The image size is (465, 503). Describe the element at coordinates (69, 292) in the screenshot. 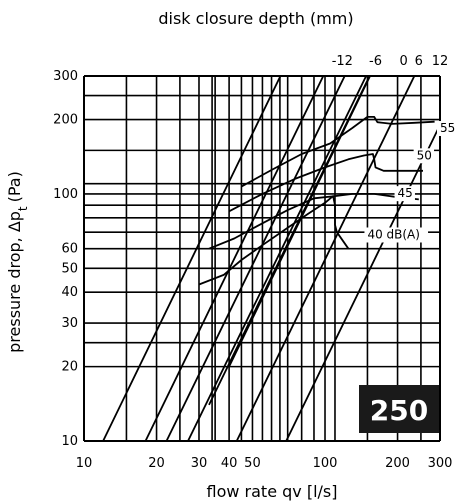

I see `y-tick-label: 40` at that location.